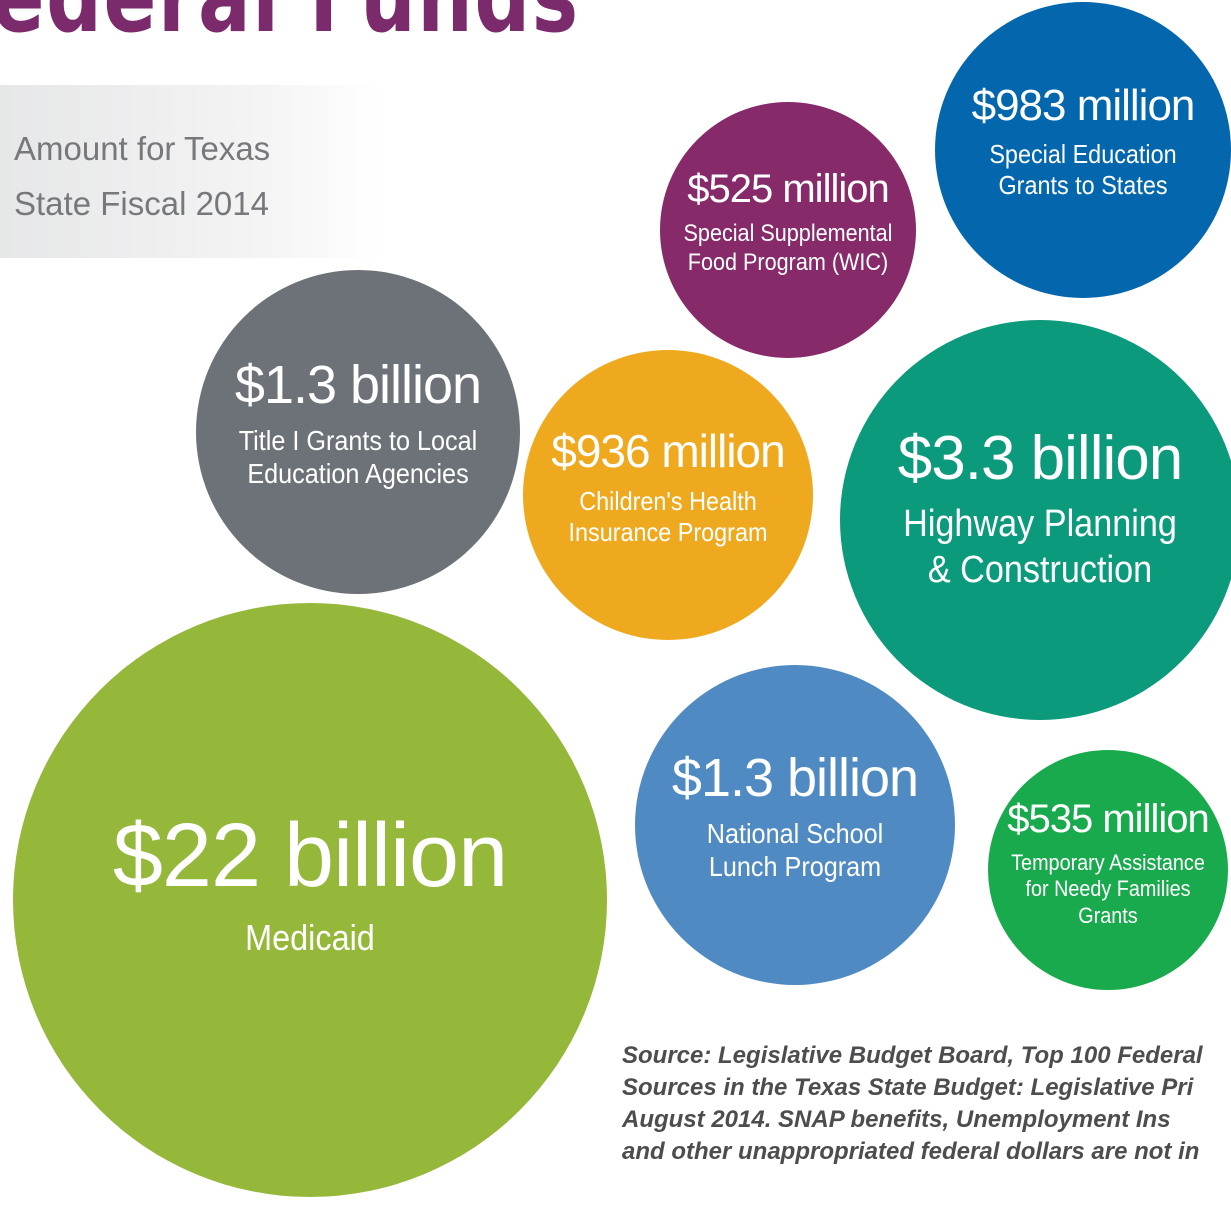 The width and height of the screenshot is (1231, 1211). I want to click on category-label: National School Lunch Program, so click(795, 850).